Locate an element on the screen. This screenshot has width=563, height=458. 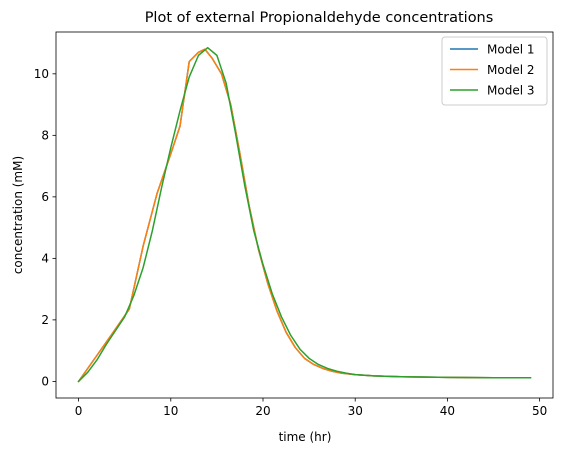
y-tick-label: 0 is located at coordinates (45, 382).